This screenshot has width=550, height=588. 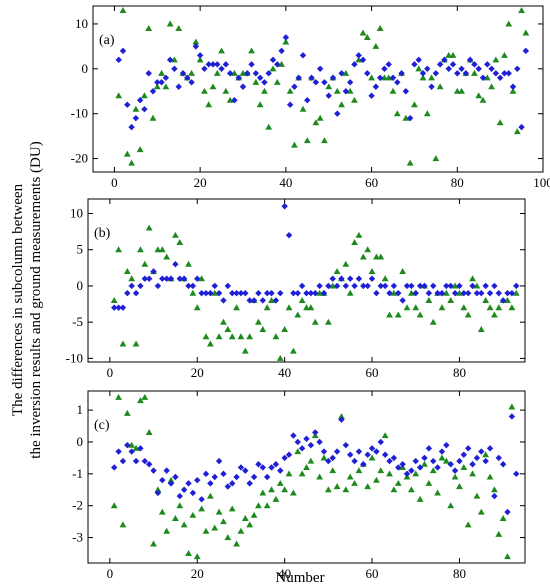 What do you see at coordinates (459, 573) in the screenshot?
I see `x-tick-label: 80` at bounding box center [459, 573].